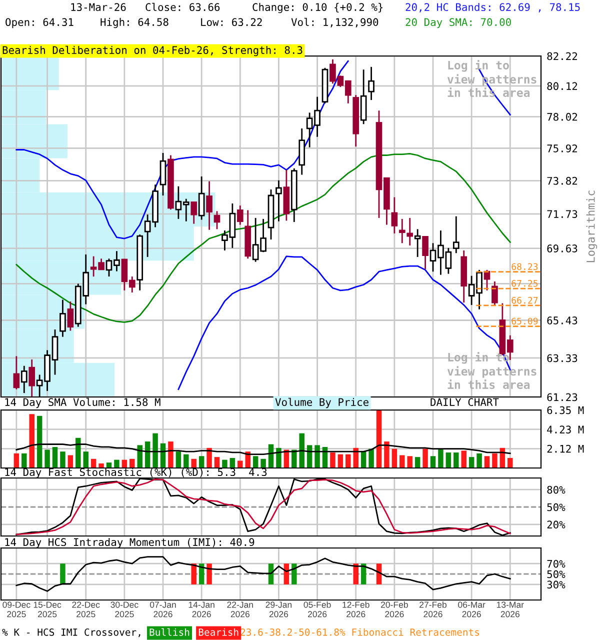  What do you see at coordinates (71, 633) in the screenshot?
I see `legend-title: % K - HCS IMI Crossover,` at bounding box center [71, 633].